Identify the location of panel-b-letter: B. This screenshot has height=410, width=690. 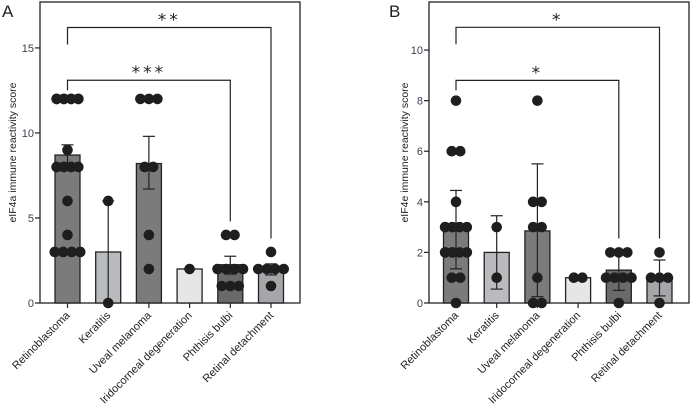
(394, 11).